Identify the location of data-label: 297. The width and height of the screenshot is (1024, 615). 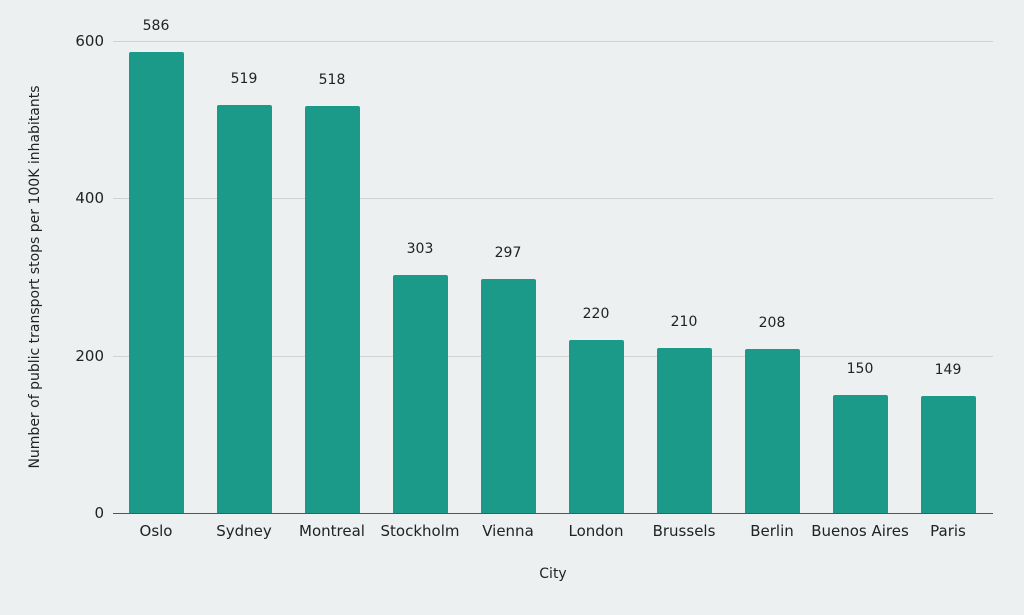
(508, 253).